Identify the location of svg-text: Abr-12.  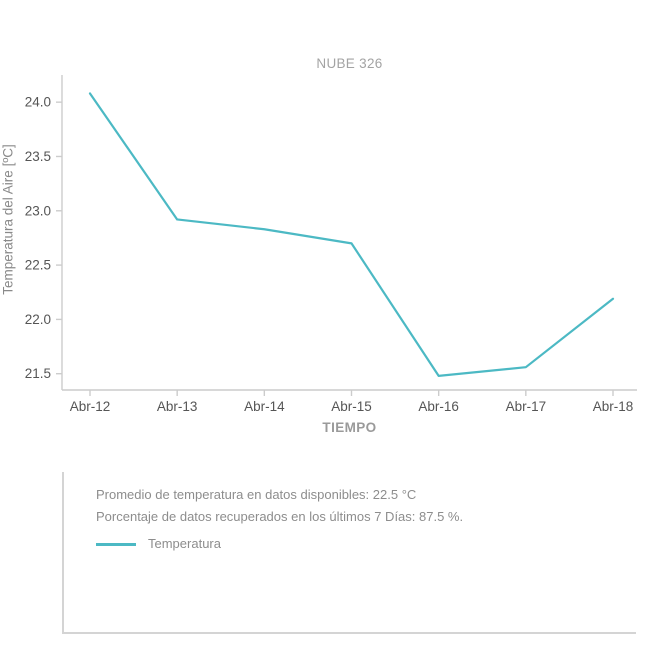
(90, 406).